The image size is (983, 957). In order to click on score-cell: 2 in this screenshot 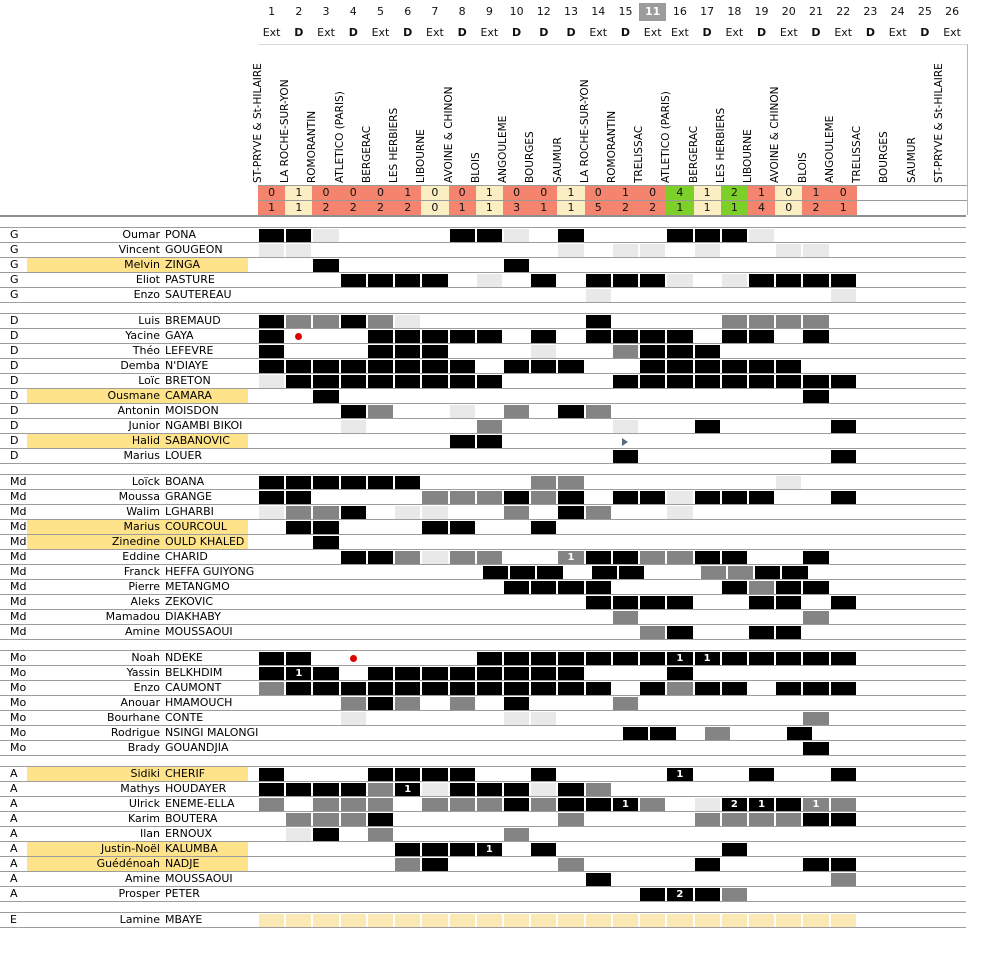, I will do `click(734, 193)`.